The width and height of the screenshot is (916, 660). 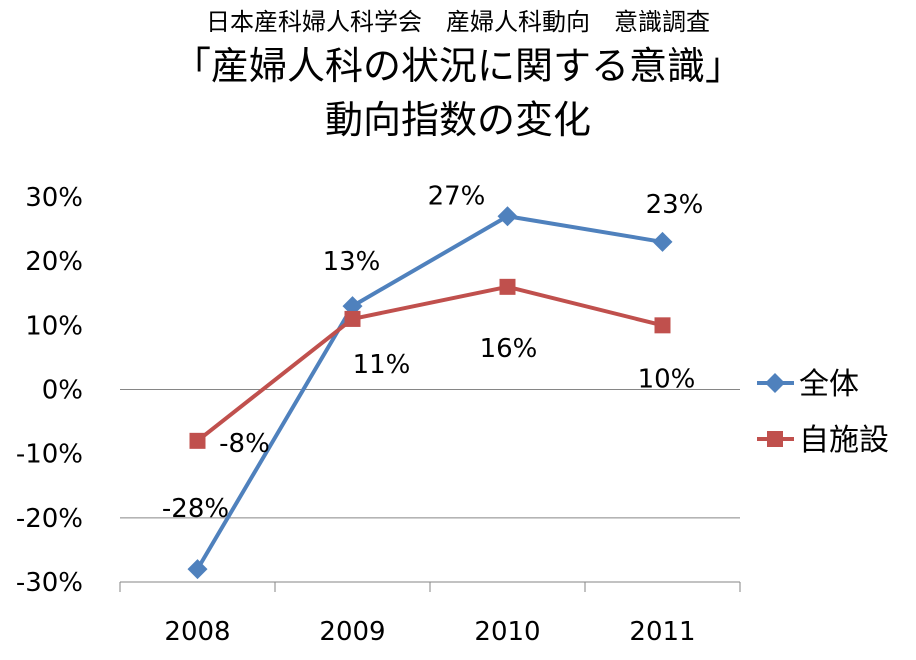 I want to click on legend-label: 自施設, so click(x=844, y=440).